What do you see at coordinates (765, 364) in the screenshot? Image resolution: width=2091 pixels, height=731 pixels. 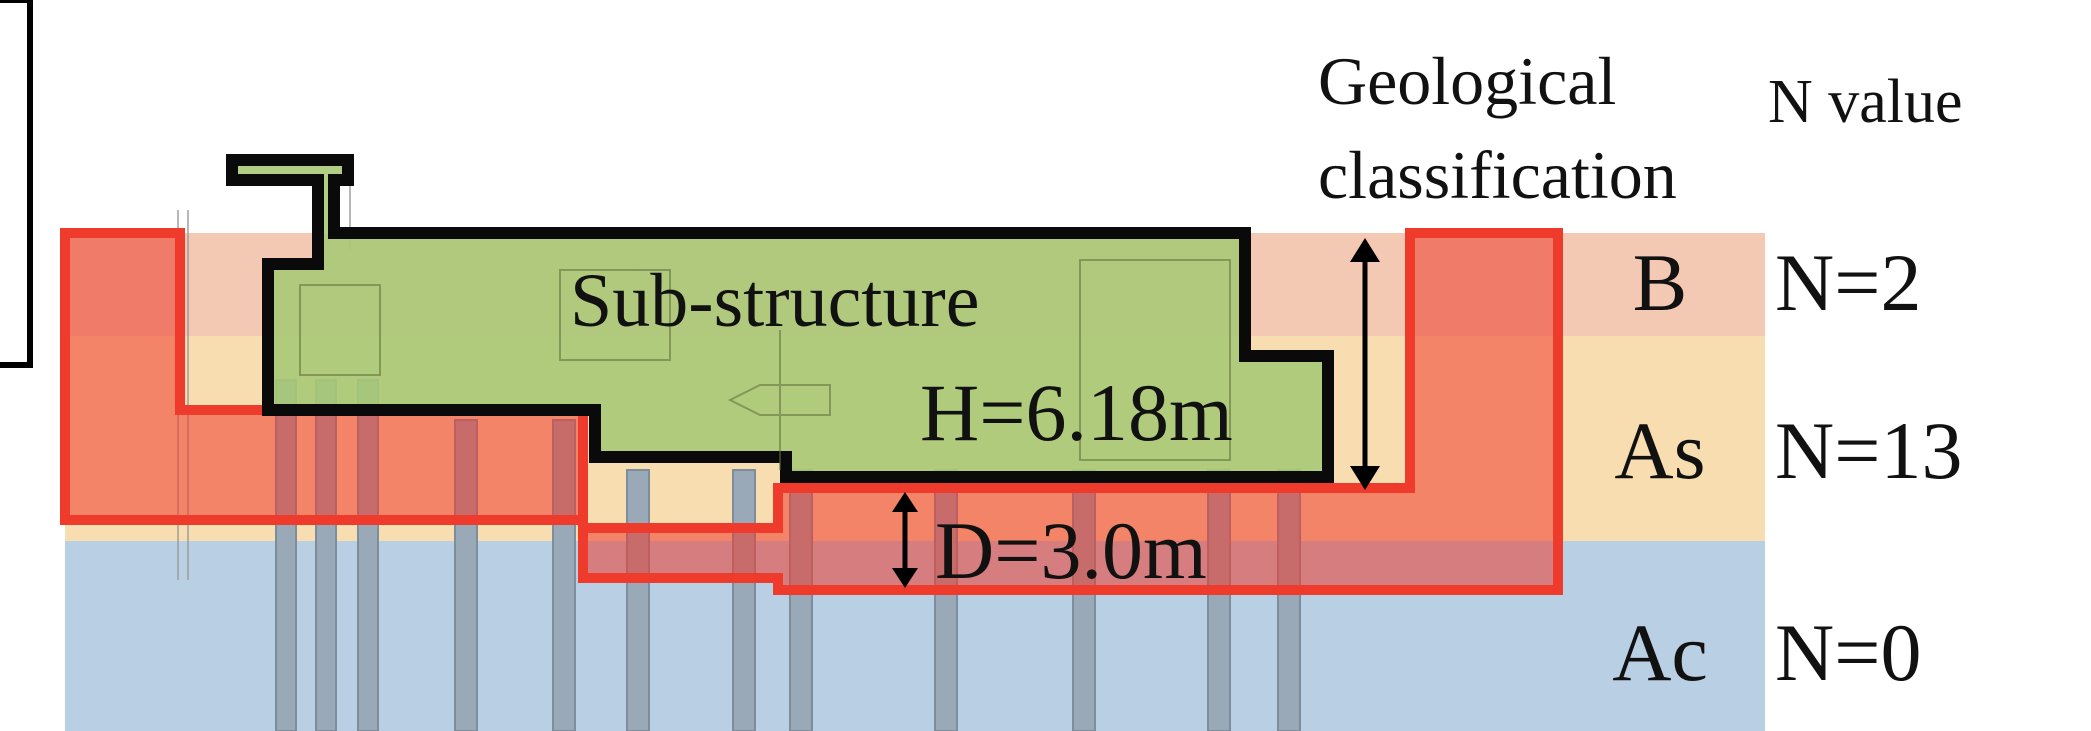 I see `substructure-detail` at bounding box center [765, 364].